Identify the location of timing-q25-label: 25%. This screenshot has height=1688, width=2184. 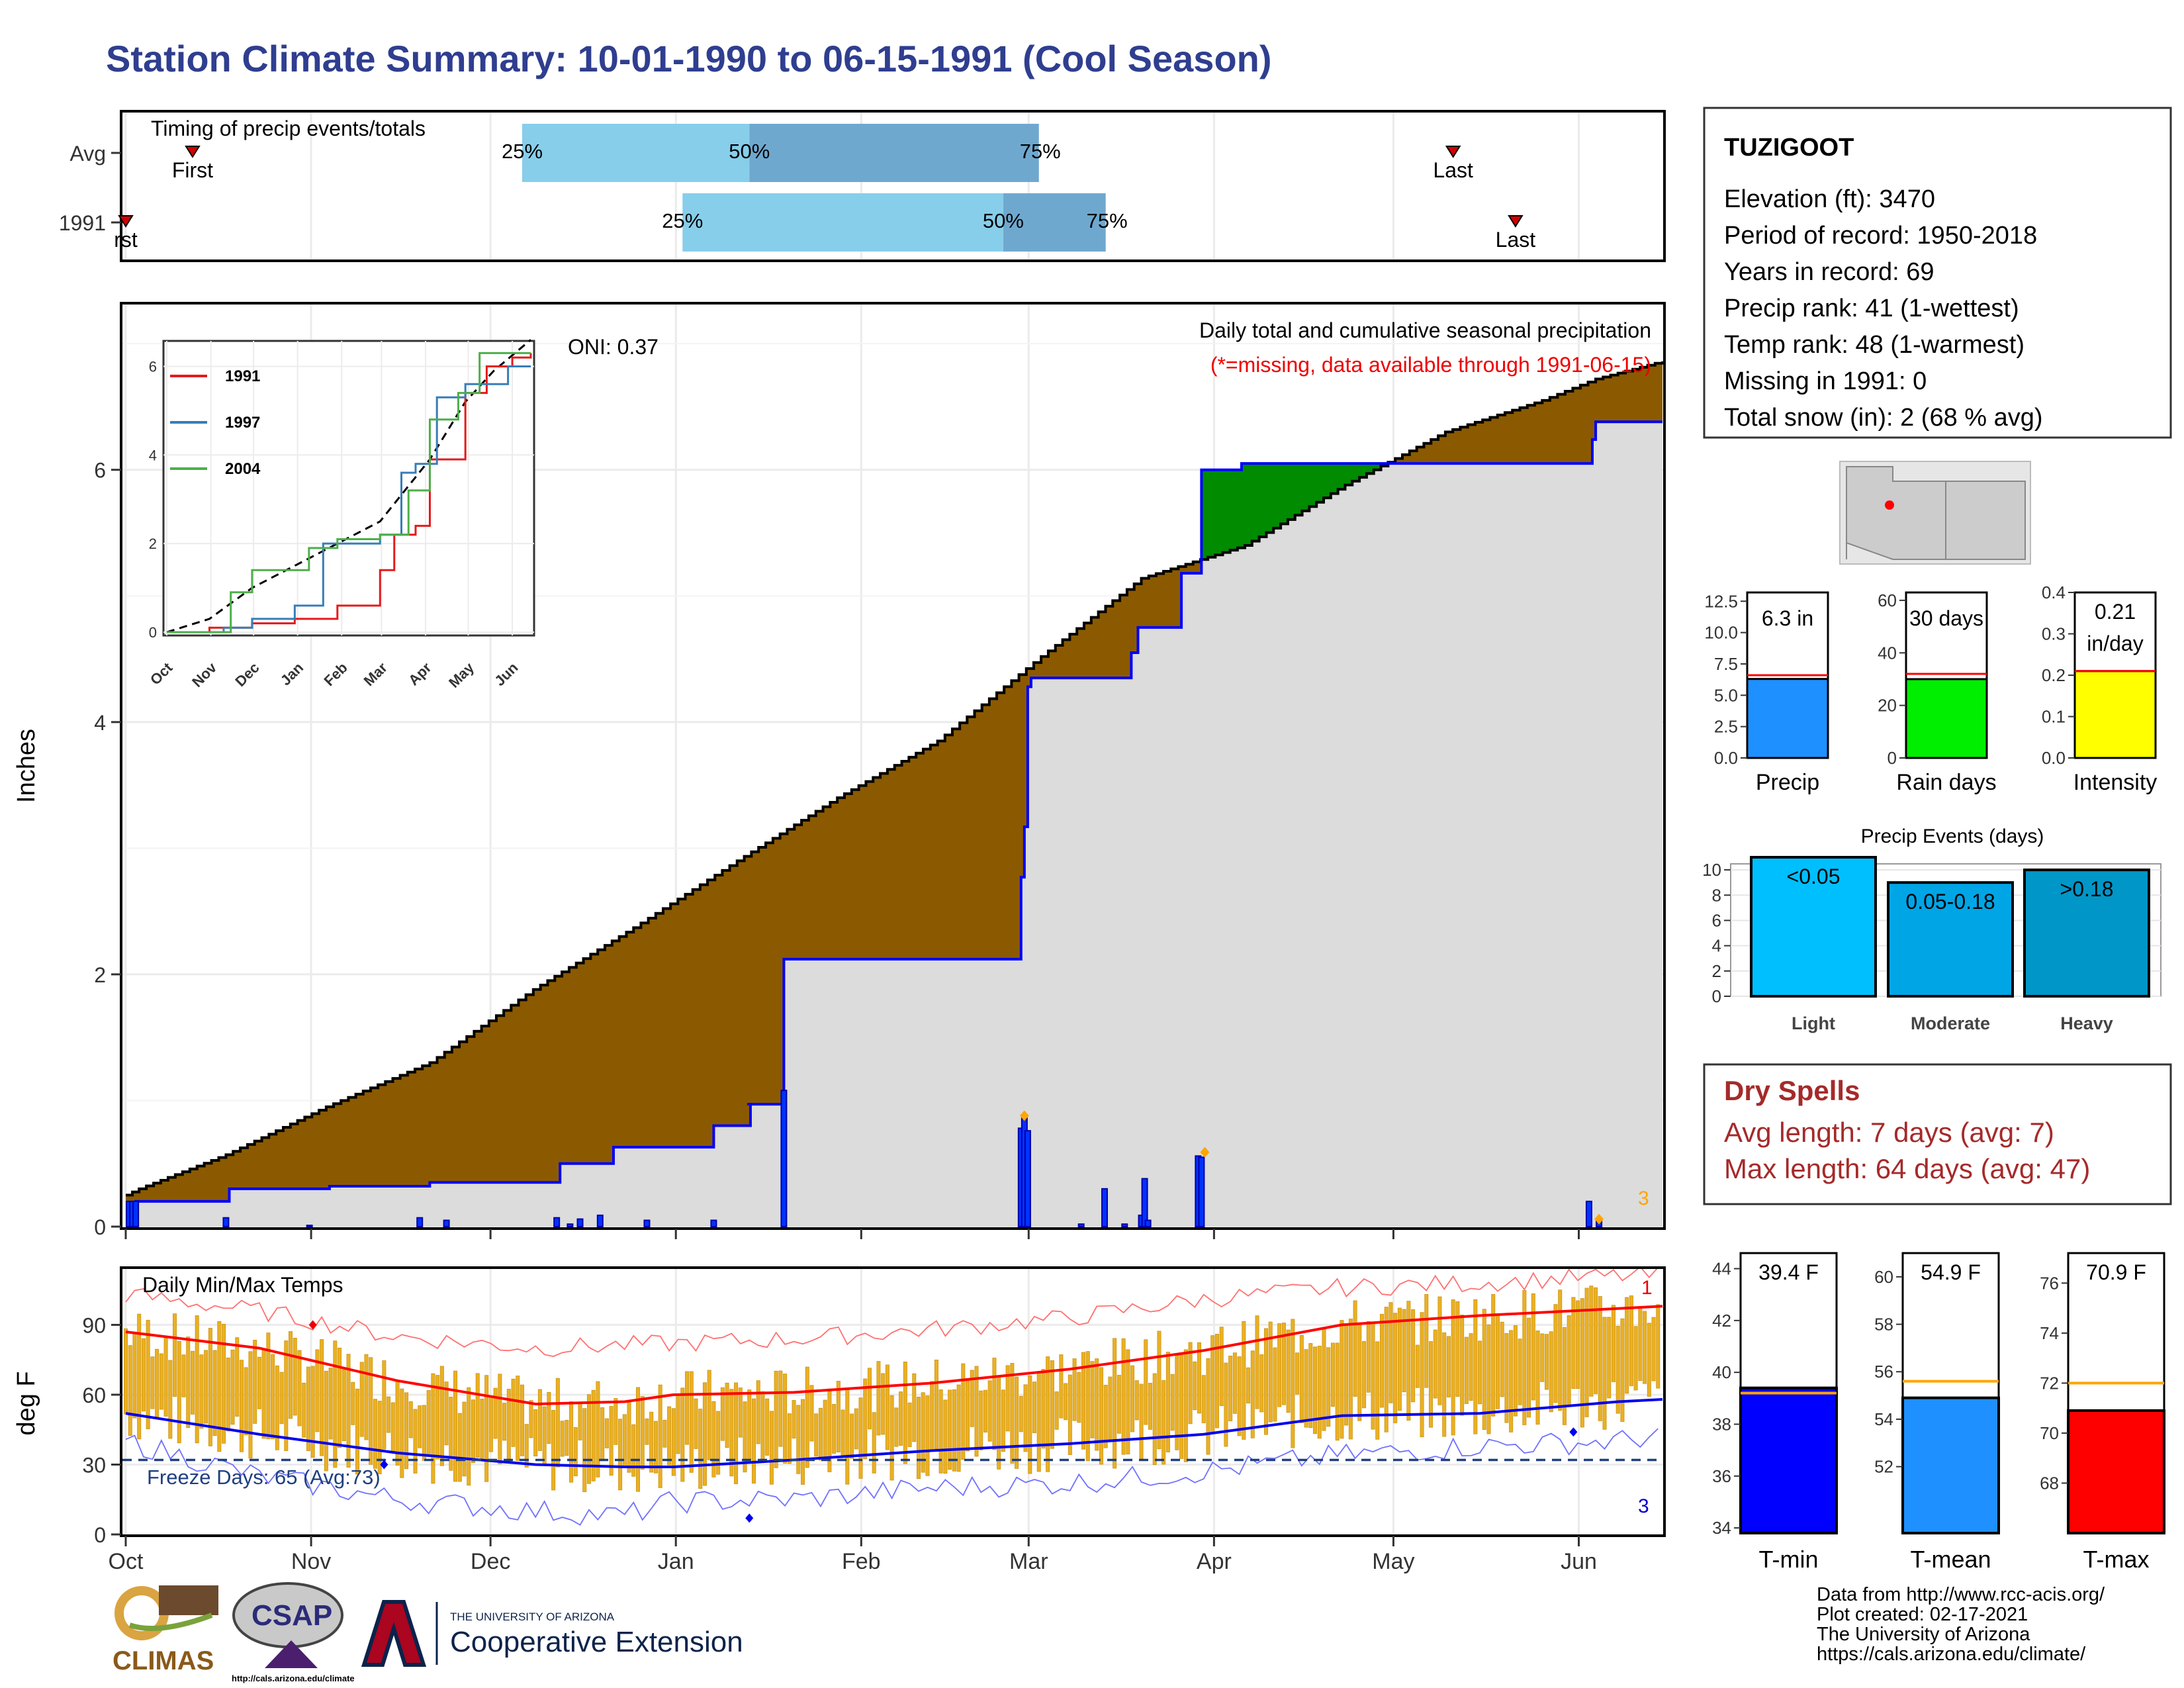
(682, 220).